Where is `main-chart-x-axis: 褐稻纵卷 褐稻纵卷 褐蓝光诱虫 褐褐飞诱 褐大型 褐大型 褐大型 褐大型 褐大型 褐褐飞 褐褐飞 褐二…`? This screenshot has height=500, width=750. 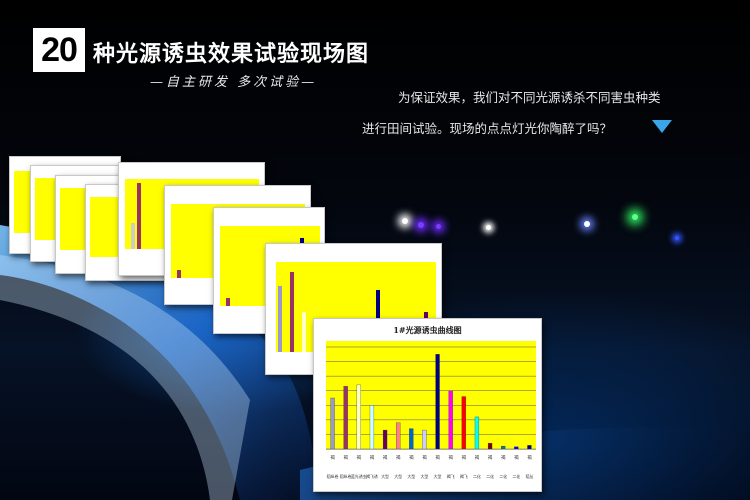 main-chart-x-axis: 褐稻纵卷 褐稻纵卷 褐蓝光诱虫 褐褐飞诱 褐大型 褐大型 褐大型 褐大型 褐大型 褐褐飞 褐褐飞 褐二… is located at coordinates (431, 468).